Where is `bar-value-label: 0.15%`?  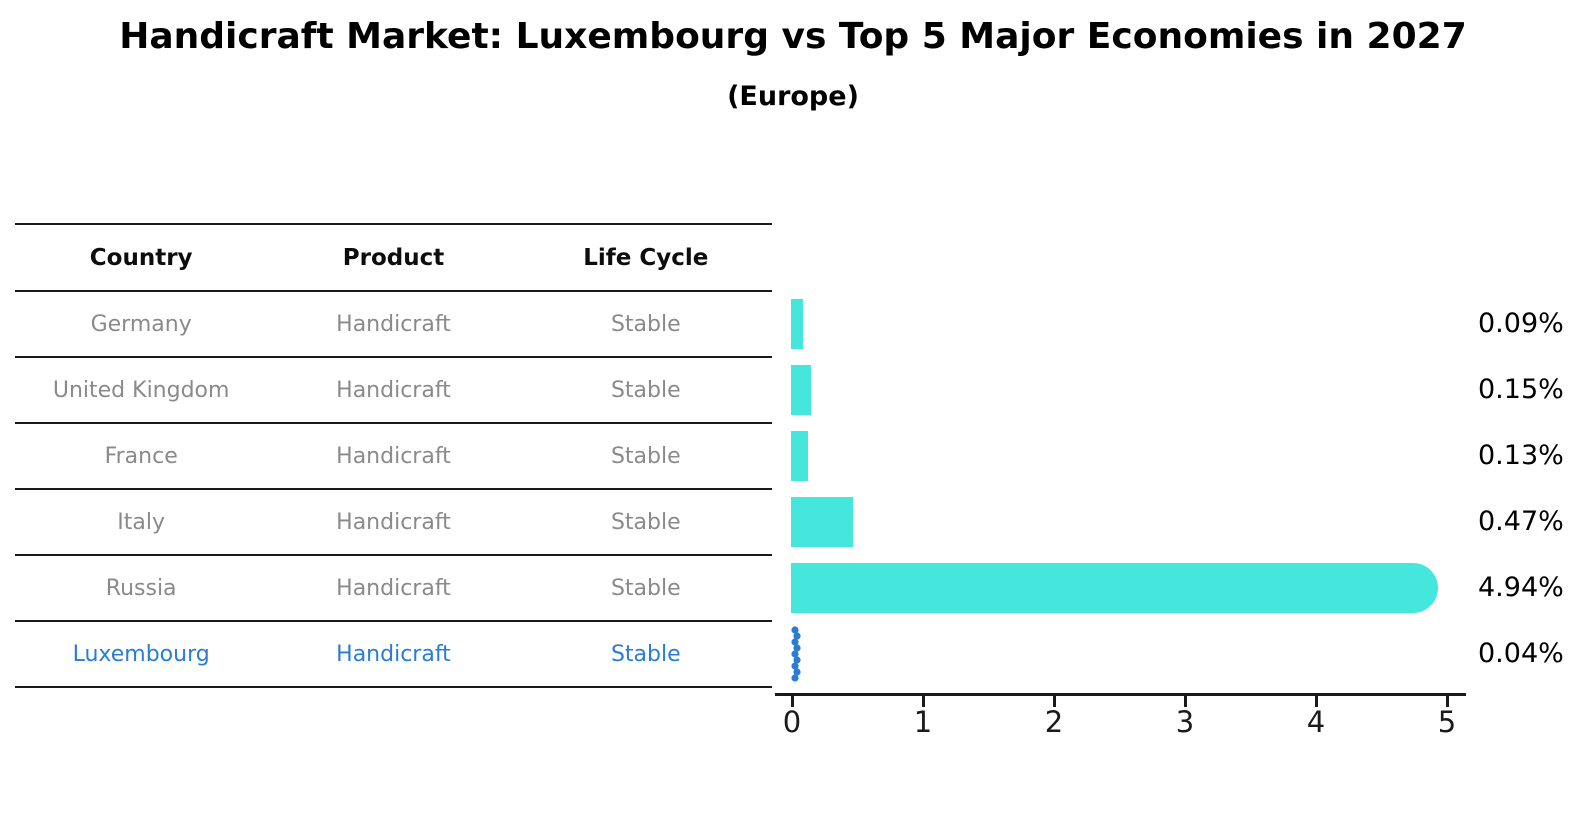
bar-value-label: 0.15% is located at coordinates (1521, 389).